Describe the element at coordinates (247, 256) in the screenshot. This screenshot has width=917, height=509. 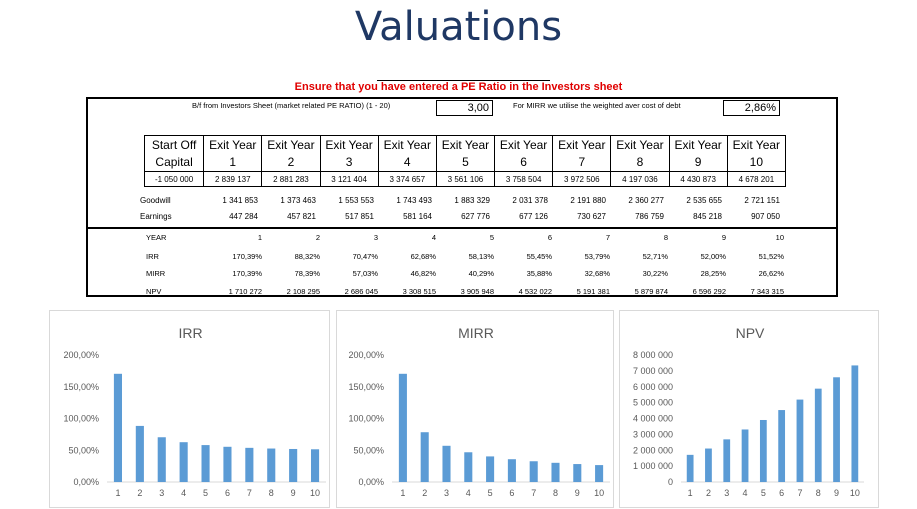
I see `irr-value: 170,39%` at that location.